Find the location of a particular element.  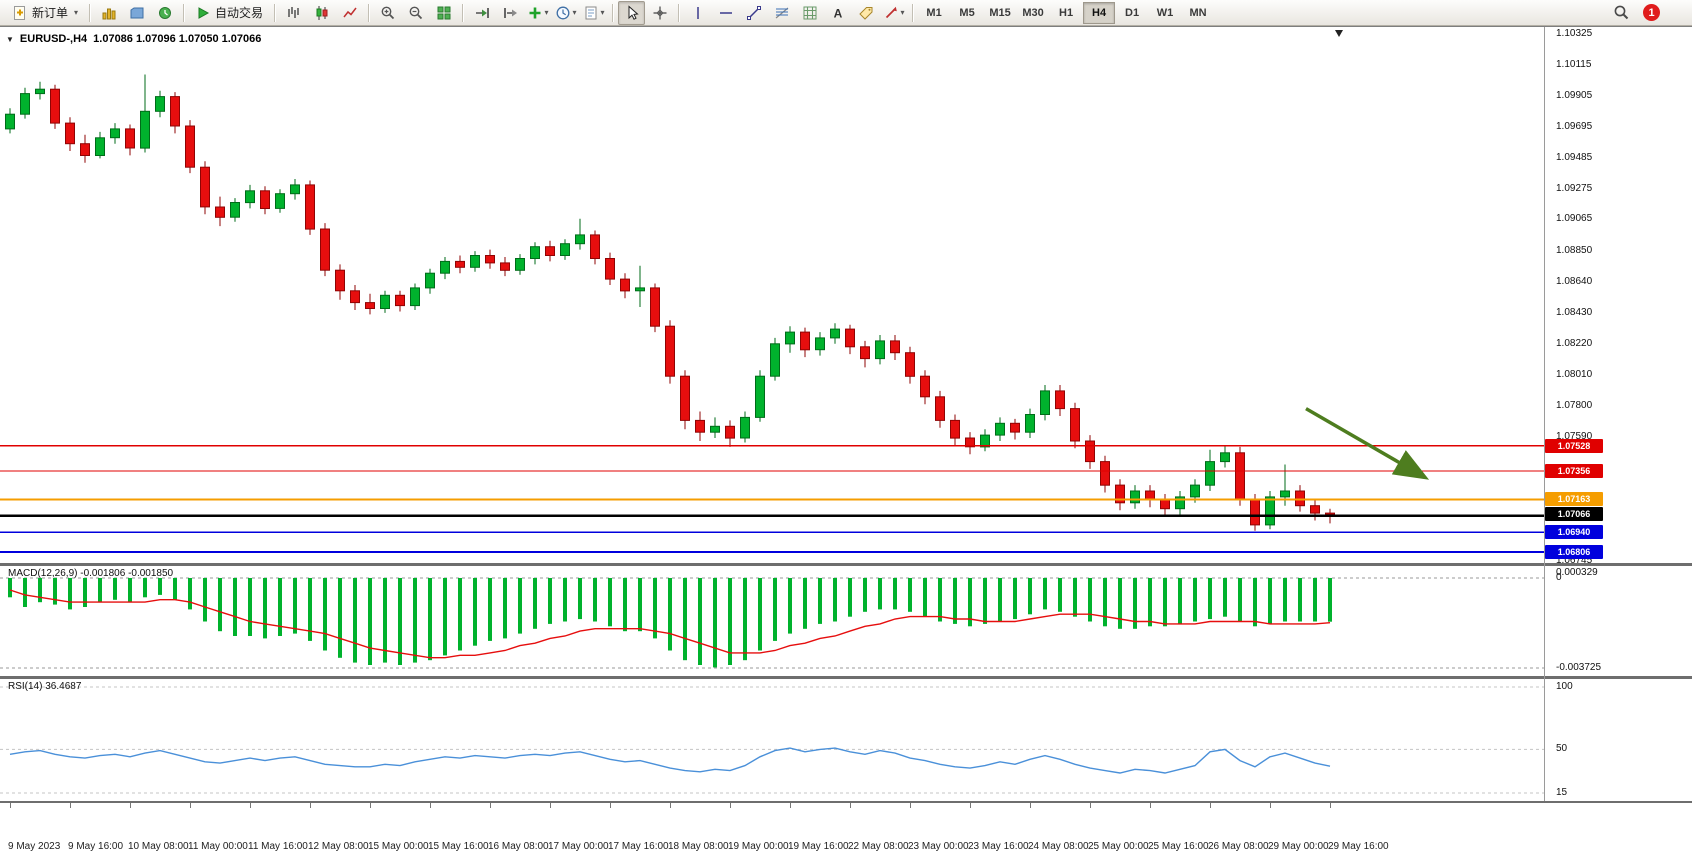

timeframe-m1: M1 is located at coordinates (934, 12).